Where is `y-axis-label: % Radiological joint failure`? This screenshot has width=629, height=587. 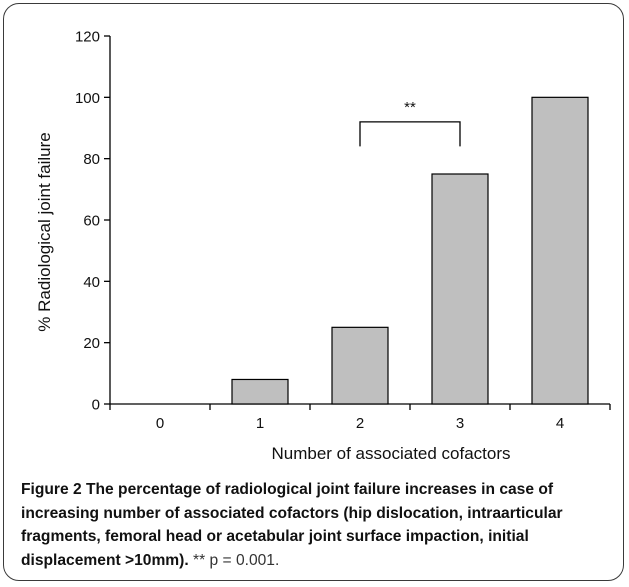 y-axis-label: % Radiological joint failure is located at coordinates (44, 231).